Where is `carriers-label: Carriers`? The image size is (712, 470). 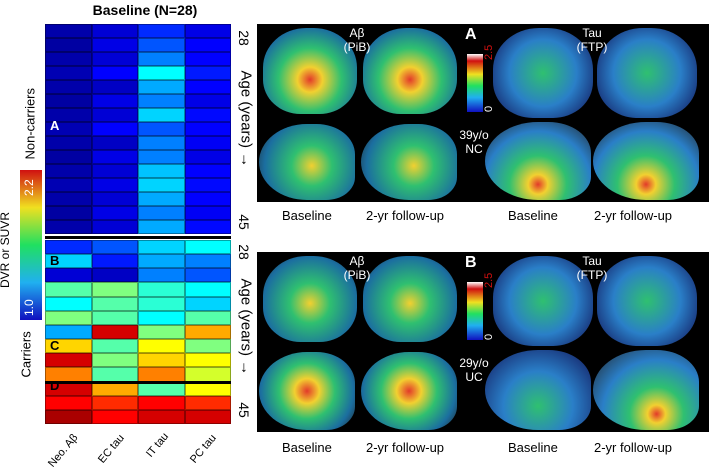
carriers-label: Carriers is located at coordinates (26, 354).